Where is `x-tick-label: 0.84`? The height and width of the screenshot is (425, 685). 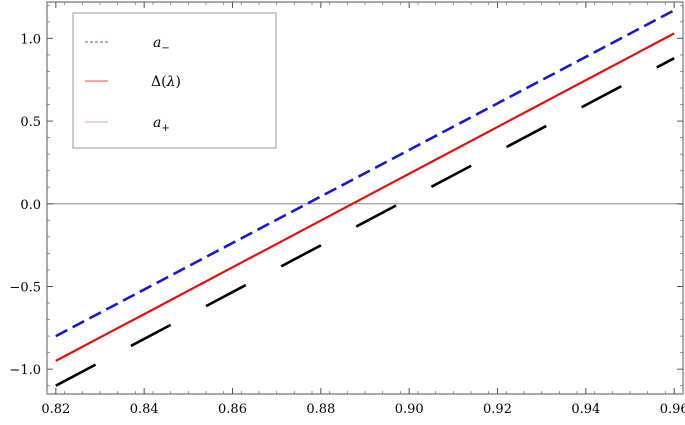 x-tick-label: 0.84 is located at coordinates (144, 409).